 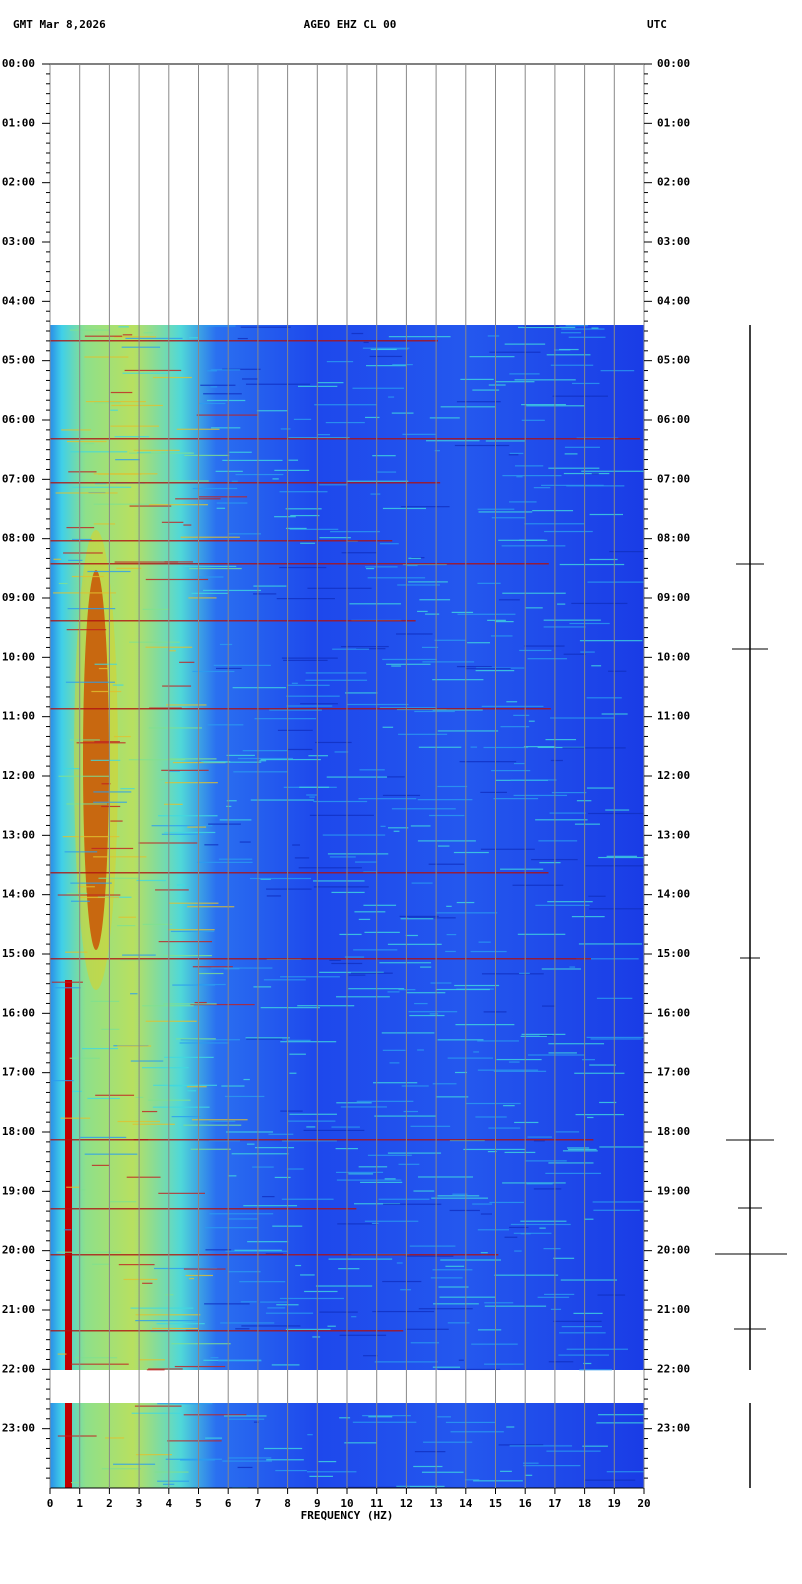 I want to click on x-tick-label: 18, so click(x=584, y=1503).